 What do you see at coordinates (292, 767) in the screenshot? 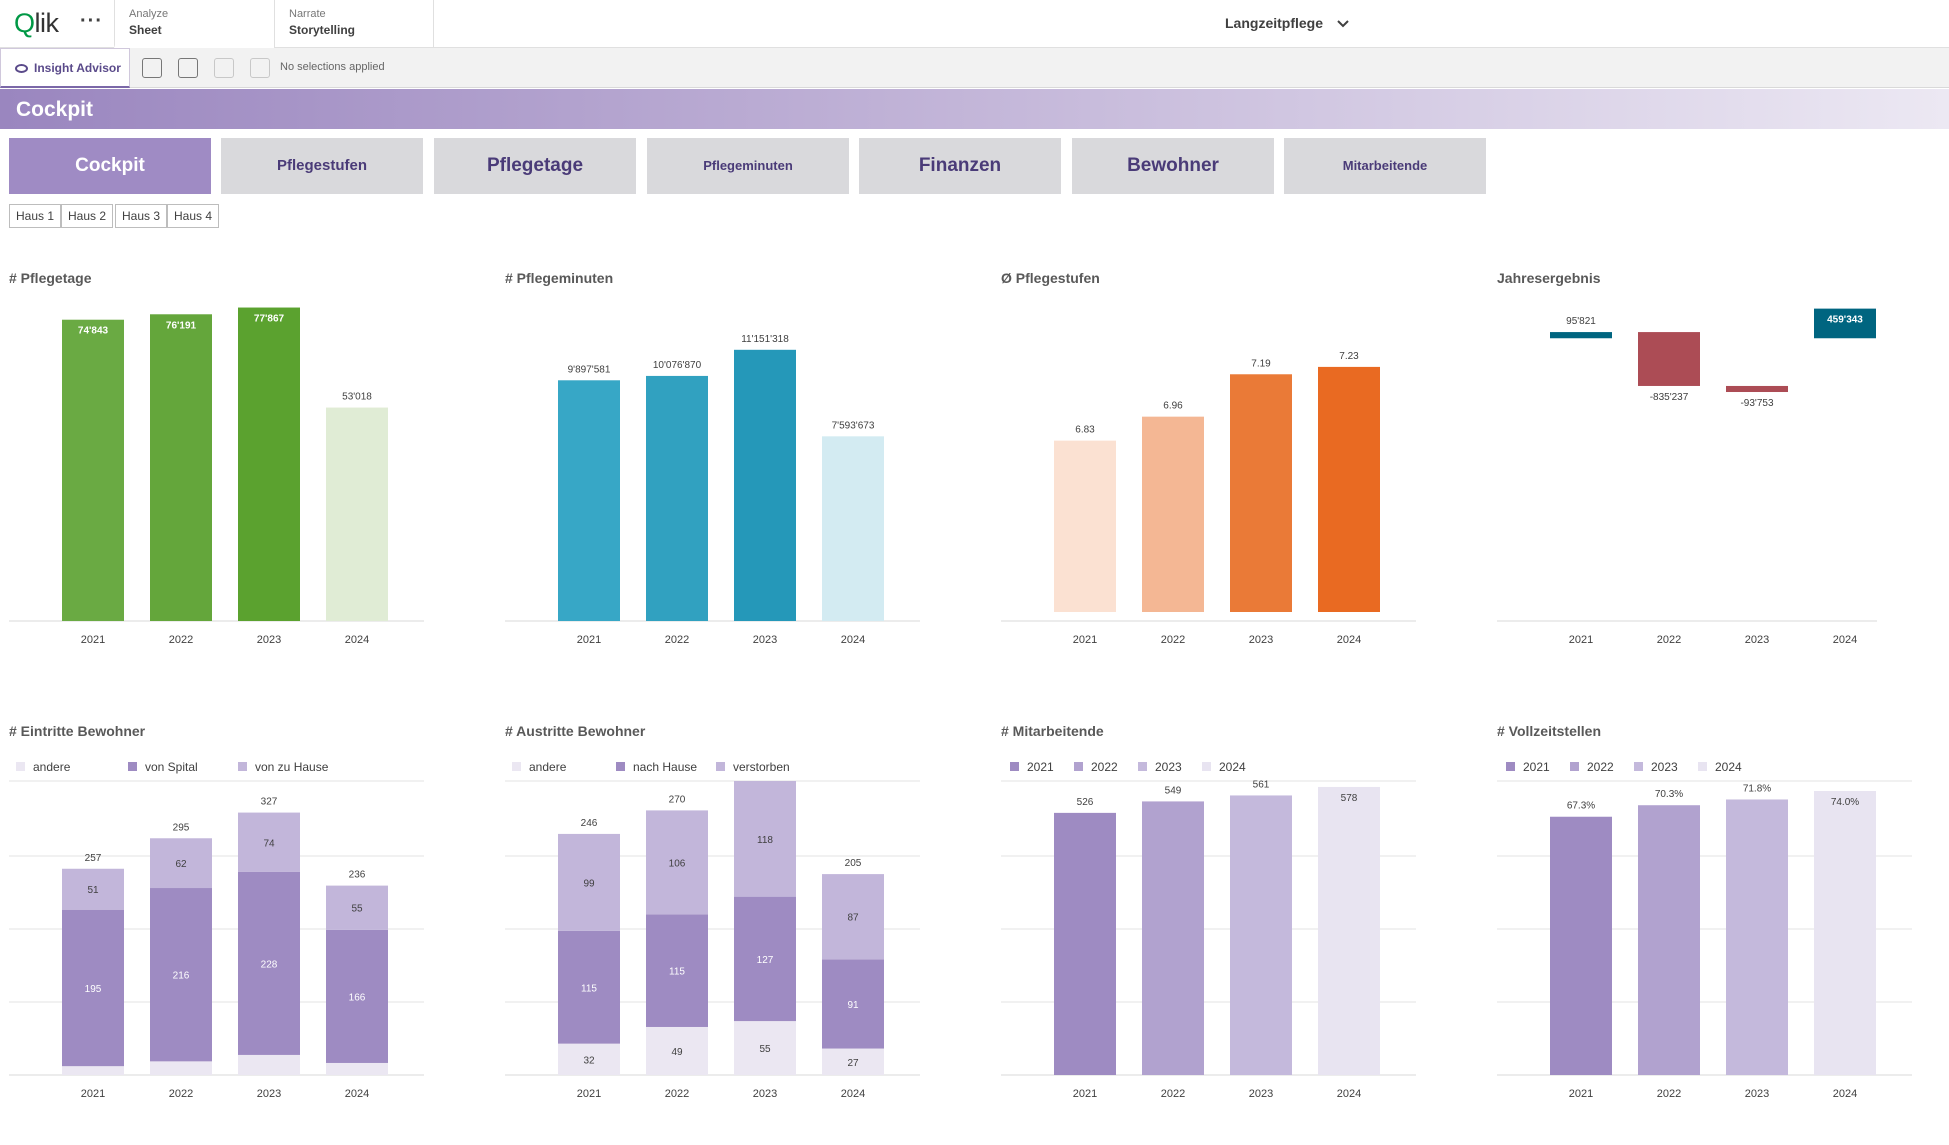
I see `legend-label: von zu Hause` at bounding box center [292, 767].